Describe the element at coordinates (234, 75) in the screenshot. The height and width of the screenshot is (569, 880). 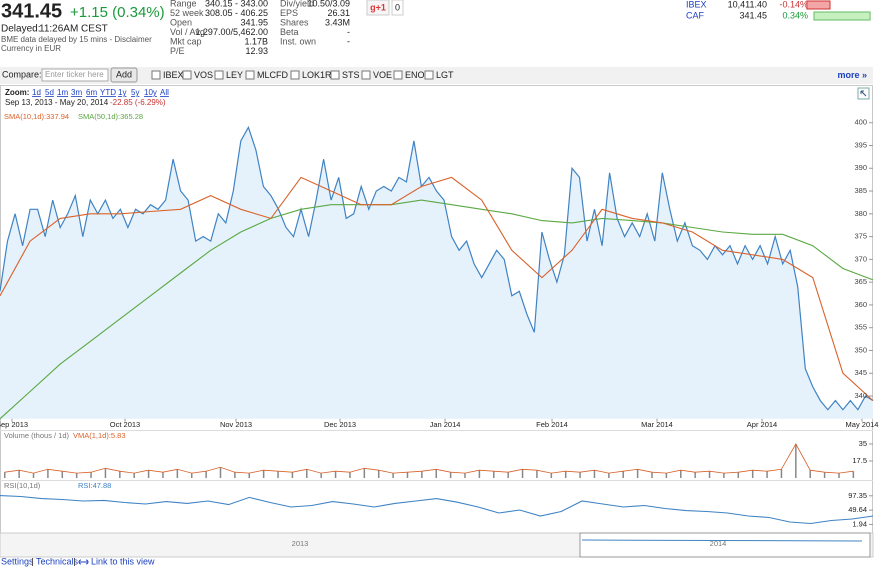
I see `ticker-label: LEY` at that location.